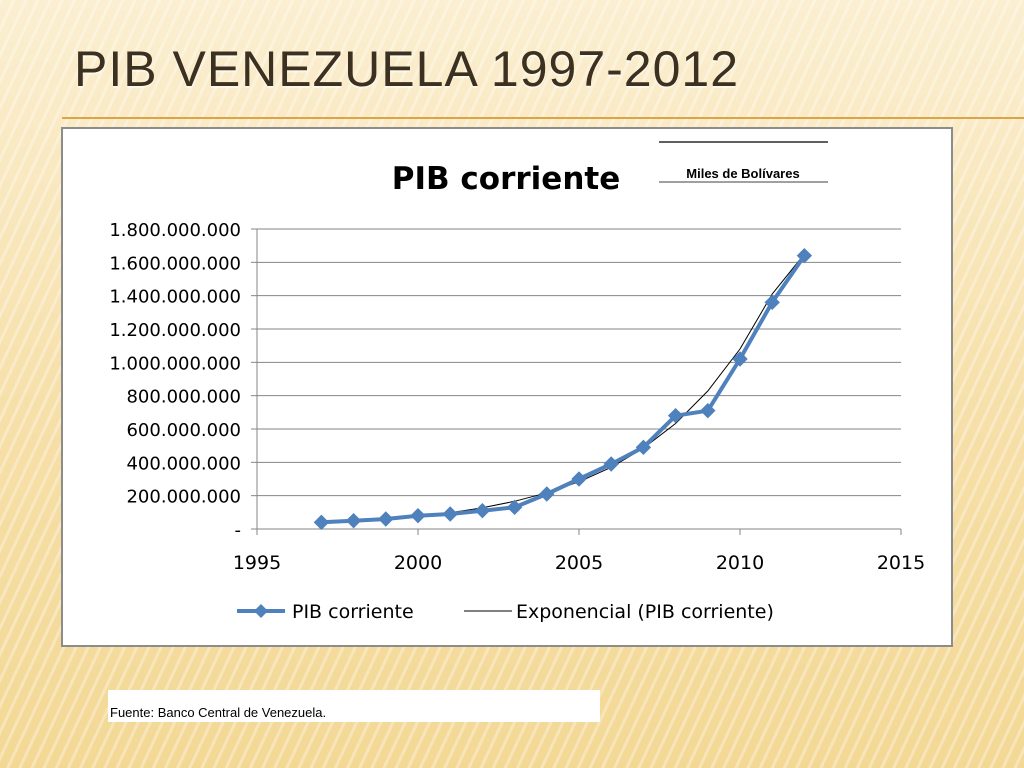  Describe the element at coordinates (354, 706) in the screenshot. I see `source-box: Fuente: Banco Central de Venezuela.` at that location.